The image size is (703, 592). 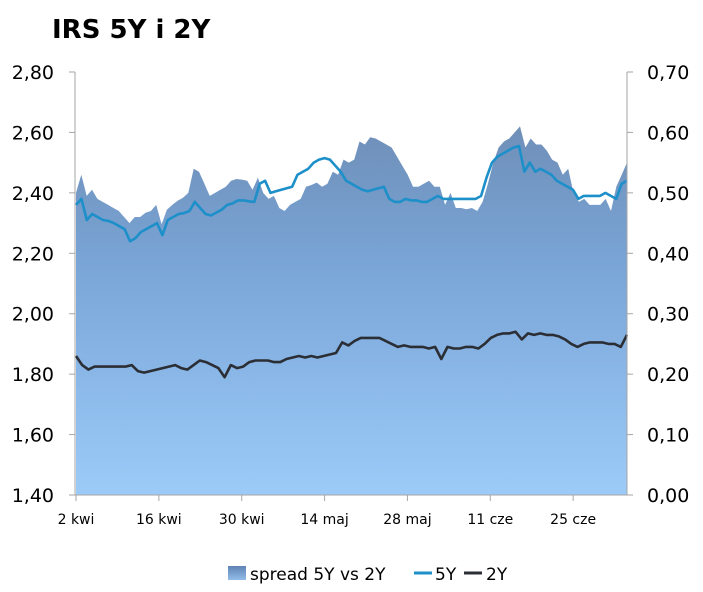 I want to click on right-tick-label: 0,30, so click(x=668, y=315).